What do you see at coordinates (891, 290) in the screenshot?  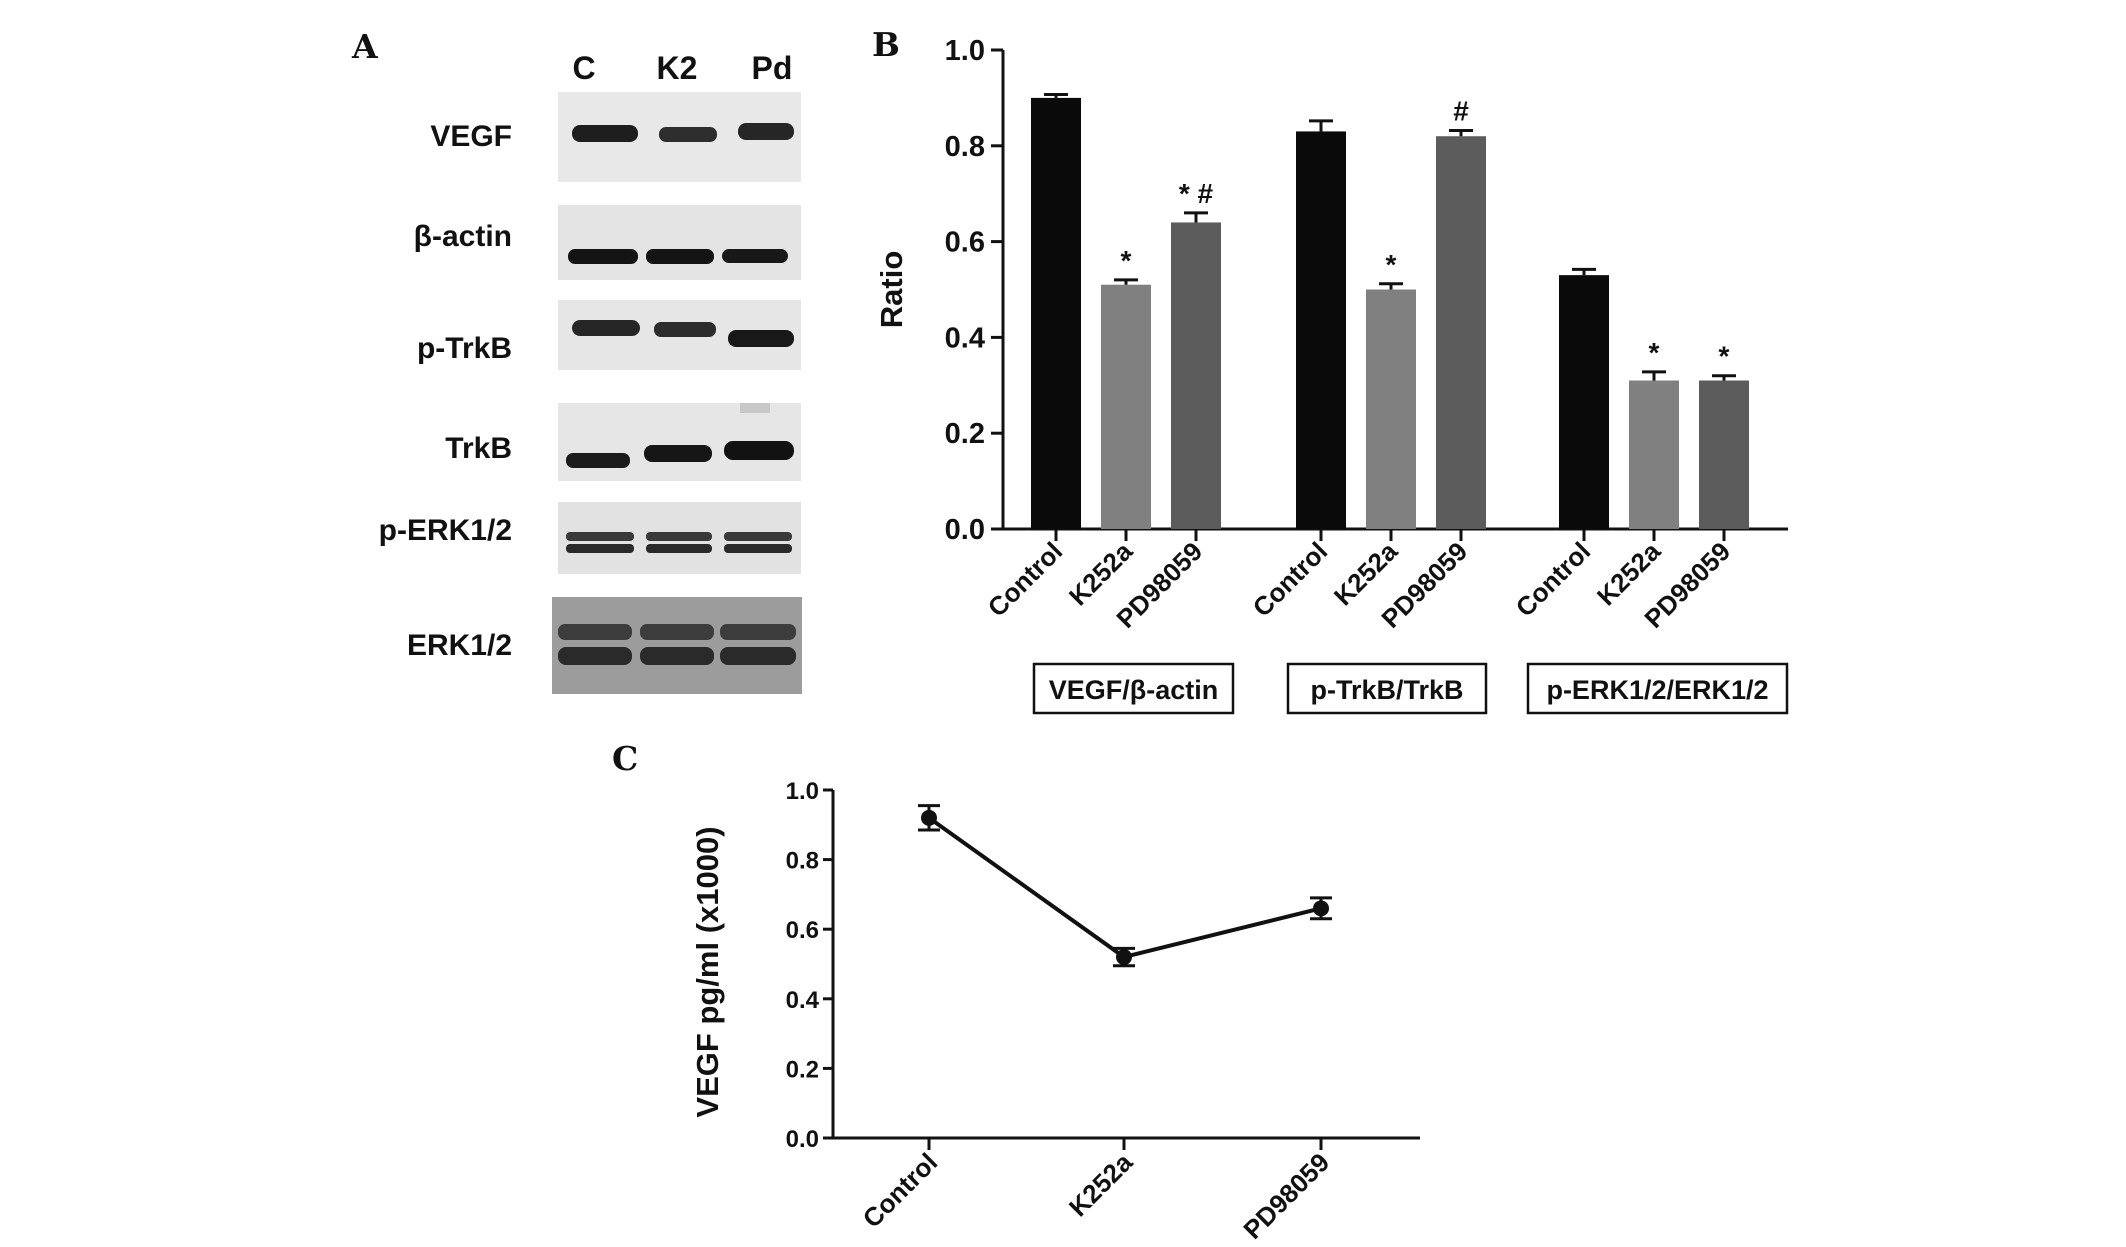 I see `y-axis-title: Ratio` at bounding box center [891, 290].